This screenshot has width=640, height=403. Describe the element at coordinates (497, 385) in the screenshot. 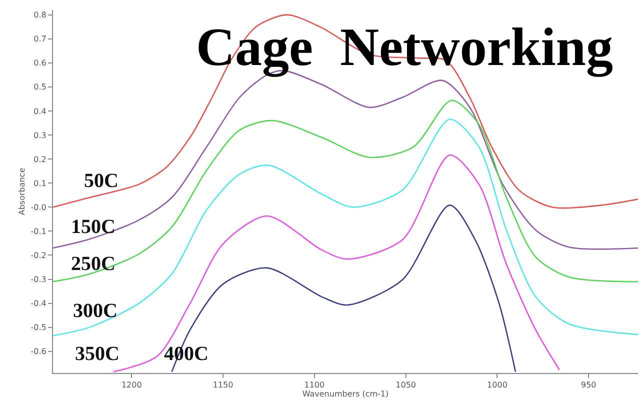

I see `x-tick-label: 1000` at that location.